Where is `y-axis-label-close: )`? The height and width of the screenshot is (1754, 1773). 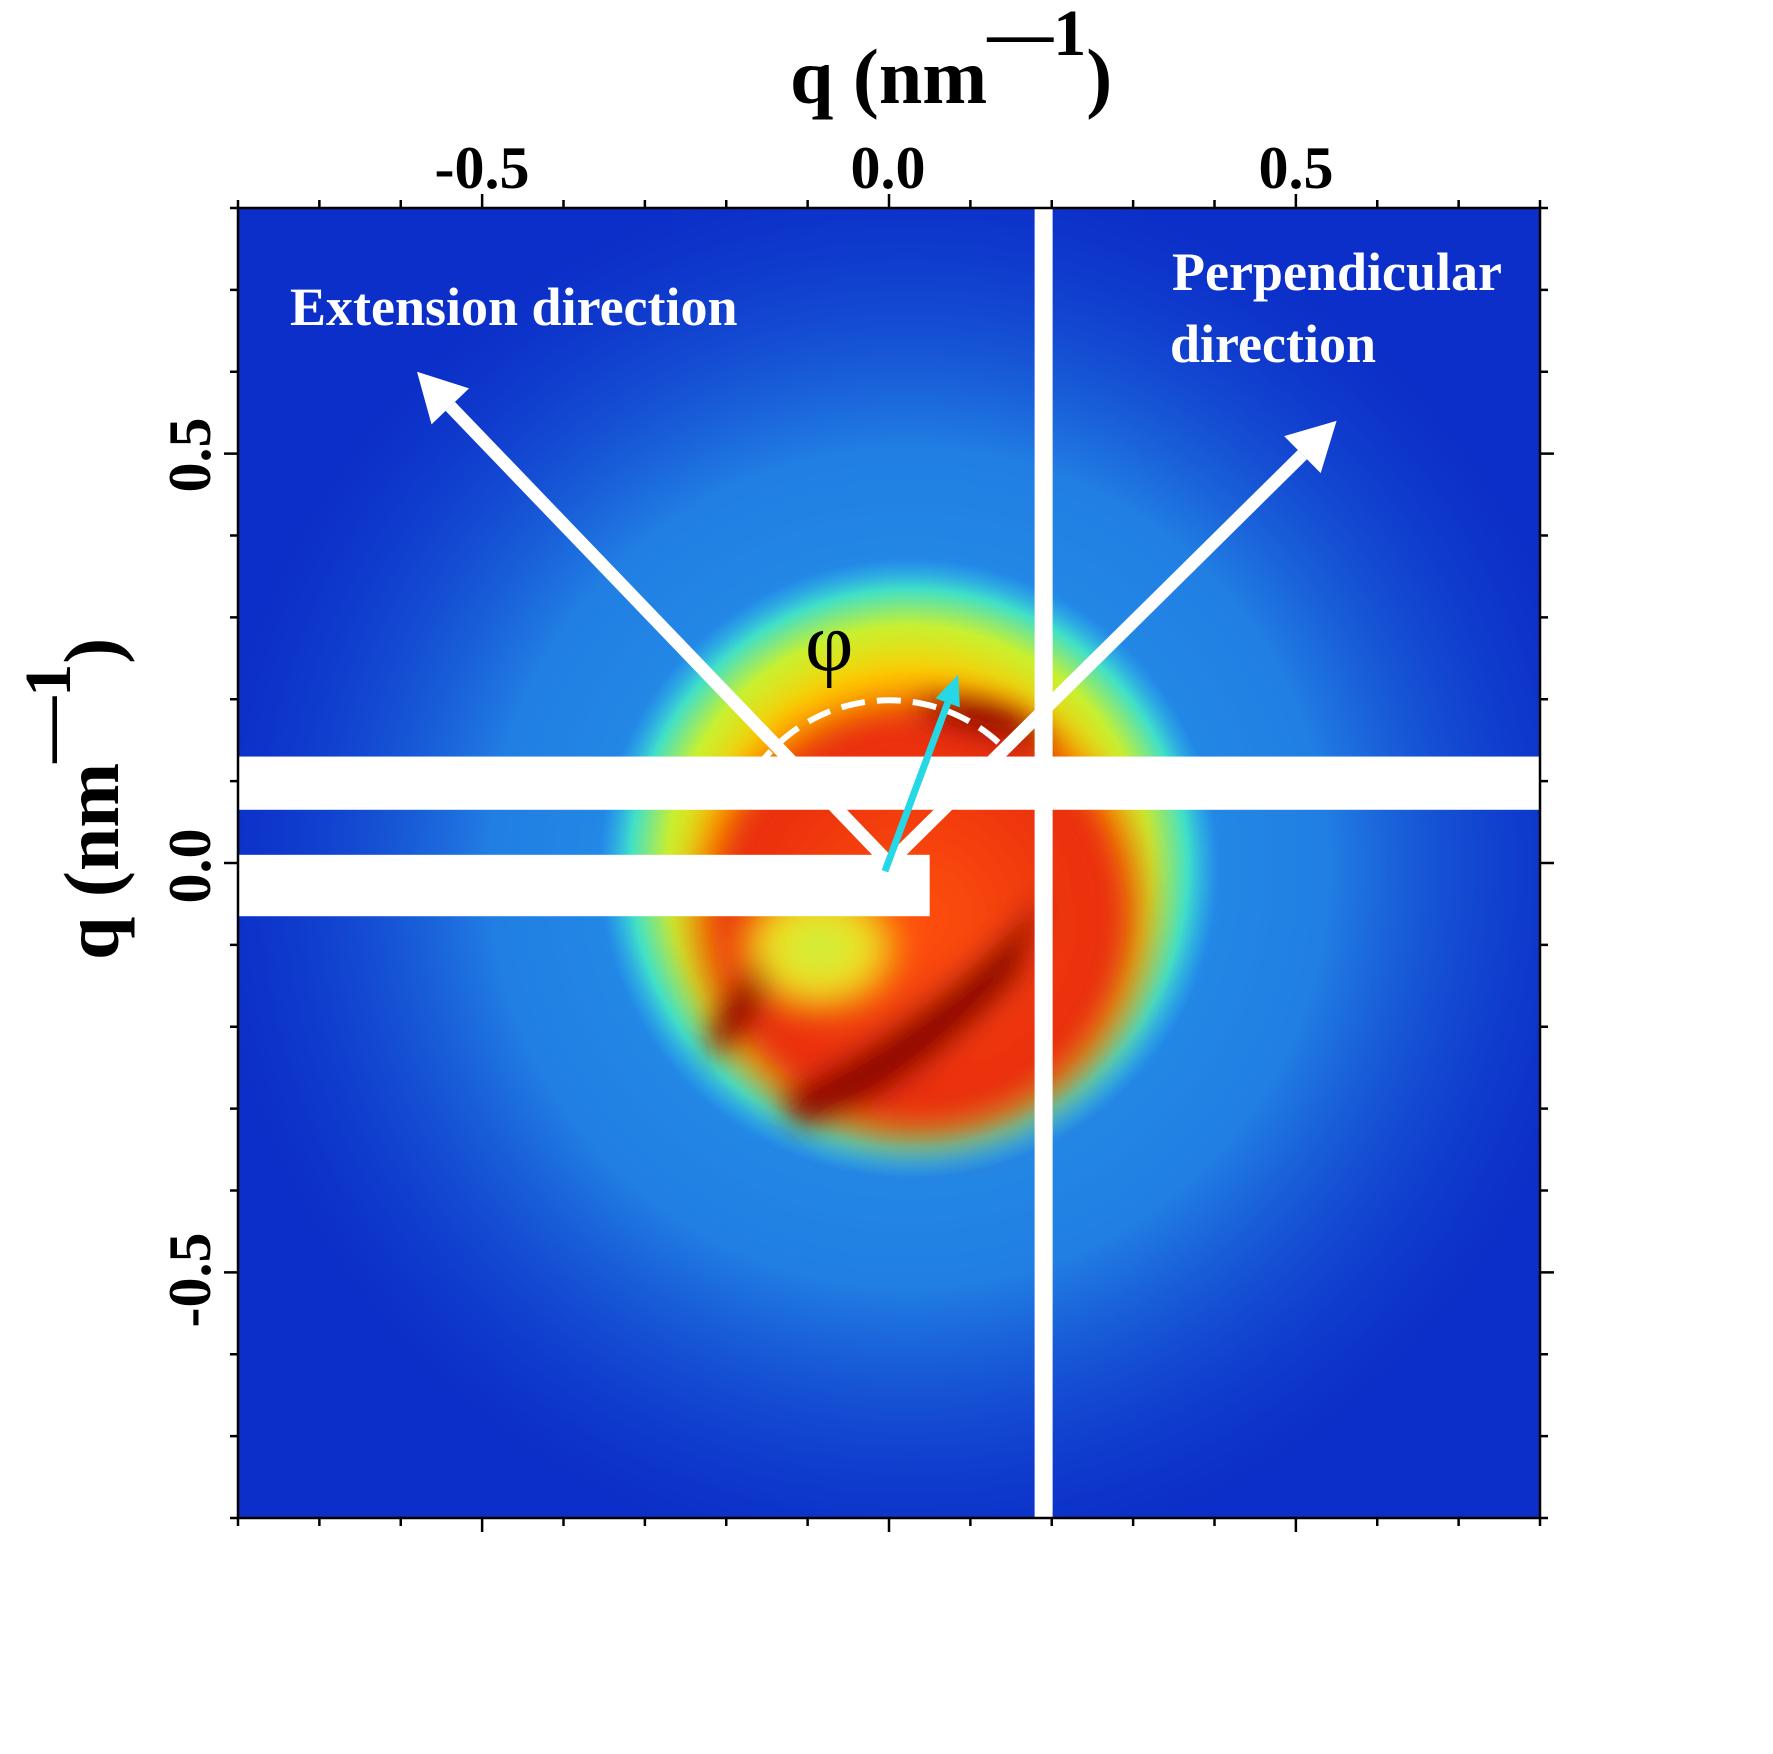 y-axis-label-close: ) is located at coordinates (91, 651).